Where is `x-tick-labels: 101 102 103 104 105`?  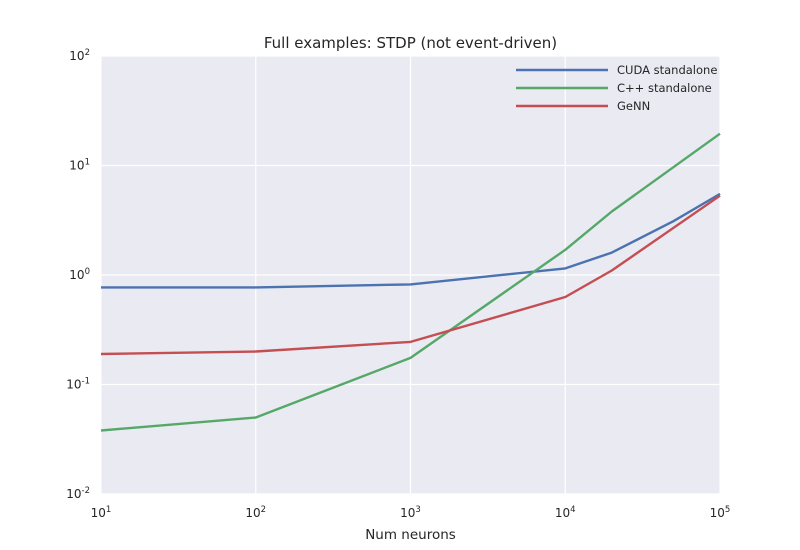 x-tick-labels: 101 102 103 104 105 is located at coordinates (411, 512).